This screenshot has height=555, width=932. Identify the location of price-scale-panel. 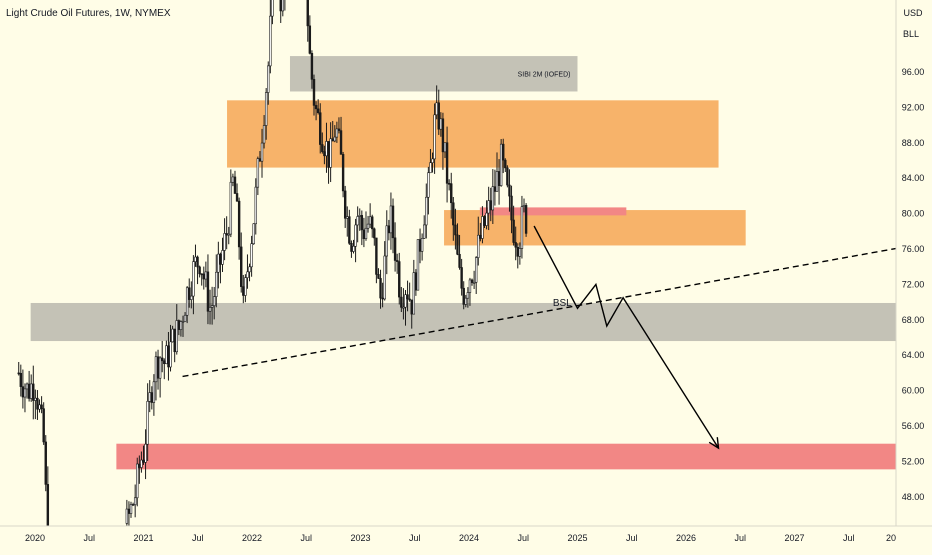
(914, 275).